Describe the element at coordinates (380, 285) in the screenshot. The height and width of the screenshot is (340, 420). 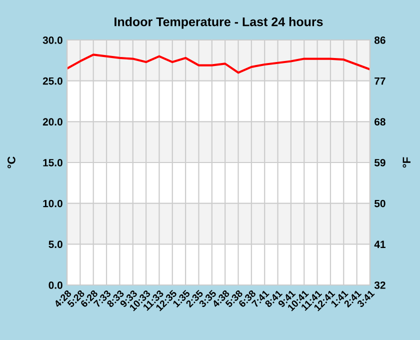
I see `y2-tick-label: 32` at that location.